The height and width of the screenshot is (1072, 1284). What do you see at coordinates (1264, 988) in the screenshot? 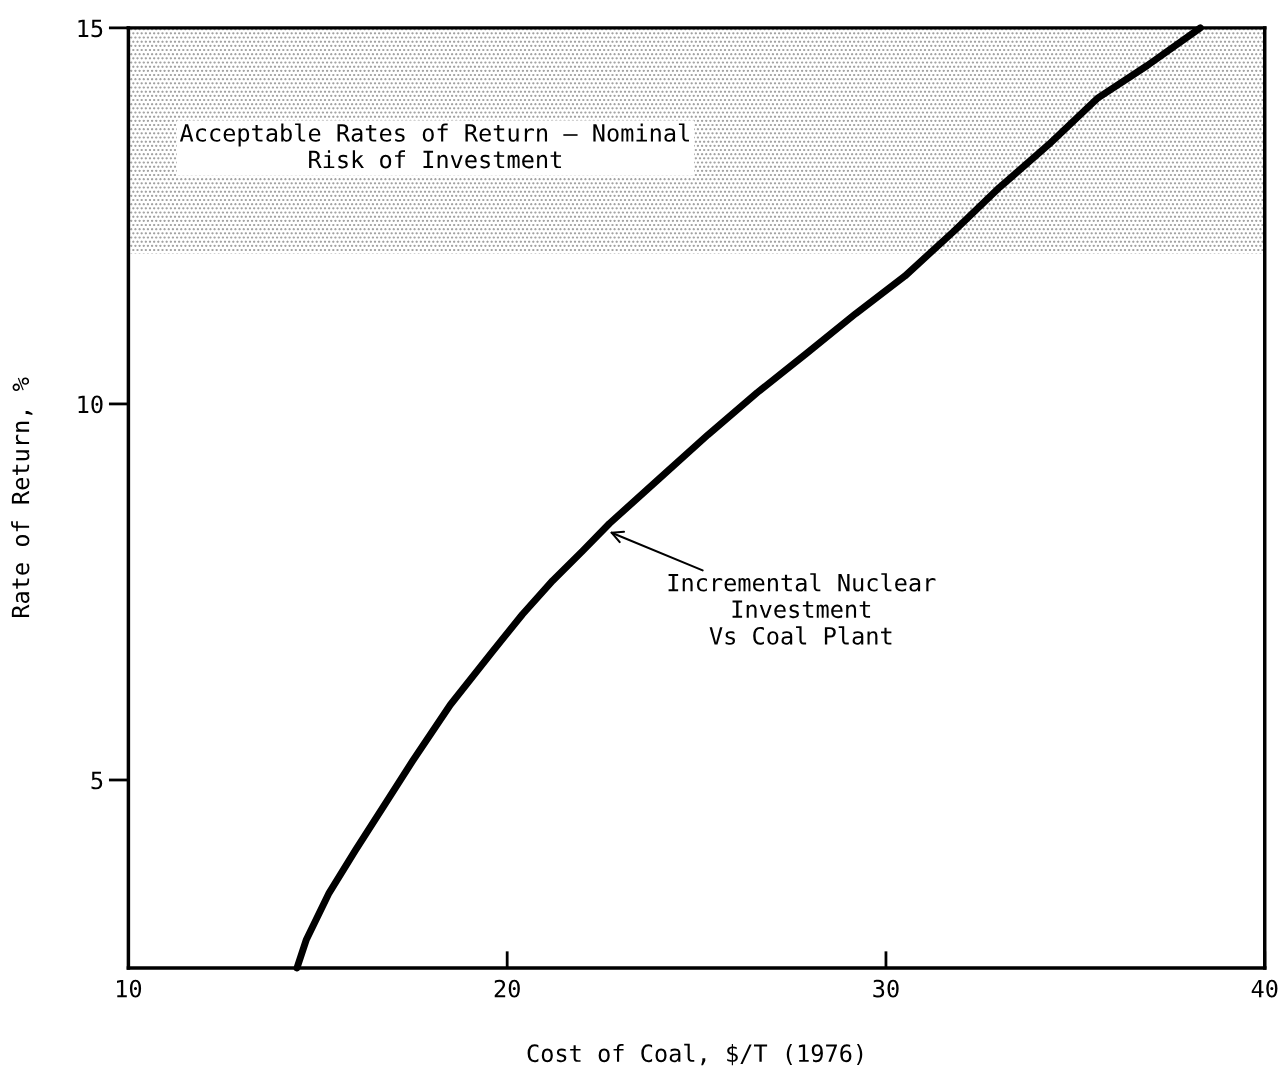
I see `x-tick-label: 40` at bounding box center [1264, 988].